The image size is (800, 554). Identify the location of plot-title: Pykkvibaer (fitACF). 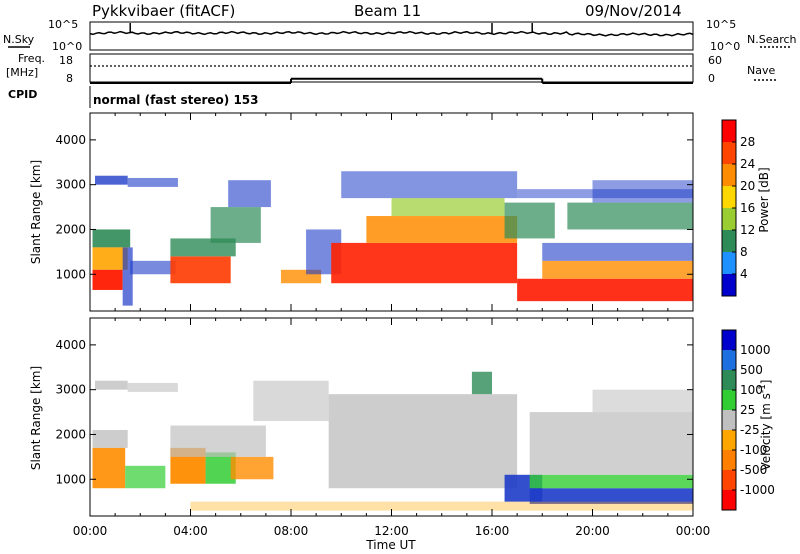
(163, 11).